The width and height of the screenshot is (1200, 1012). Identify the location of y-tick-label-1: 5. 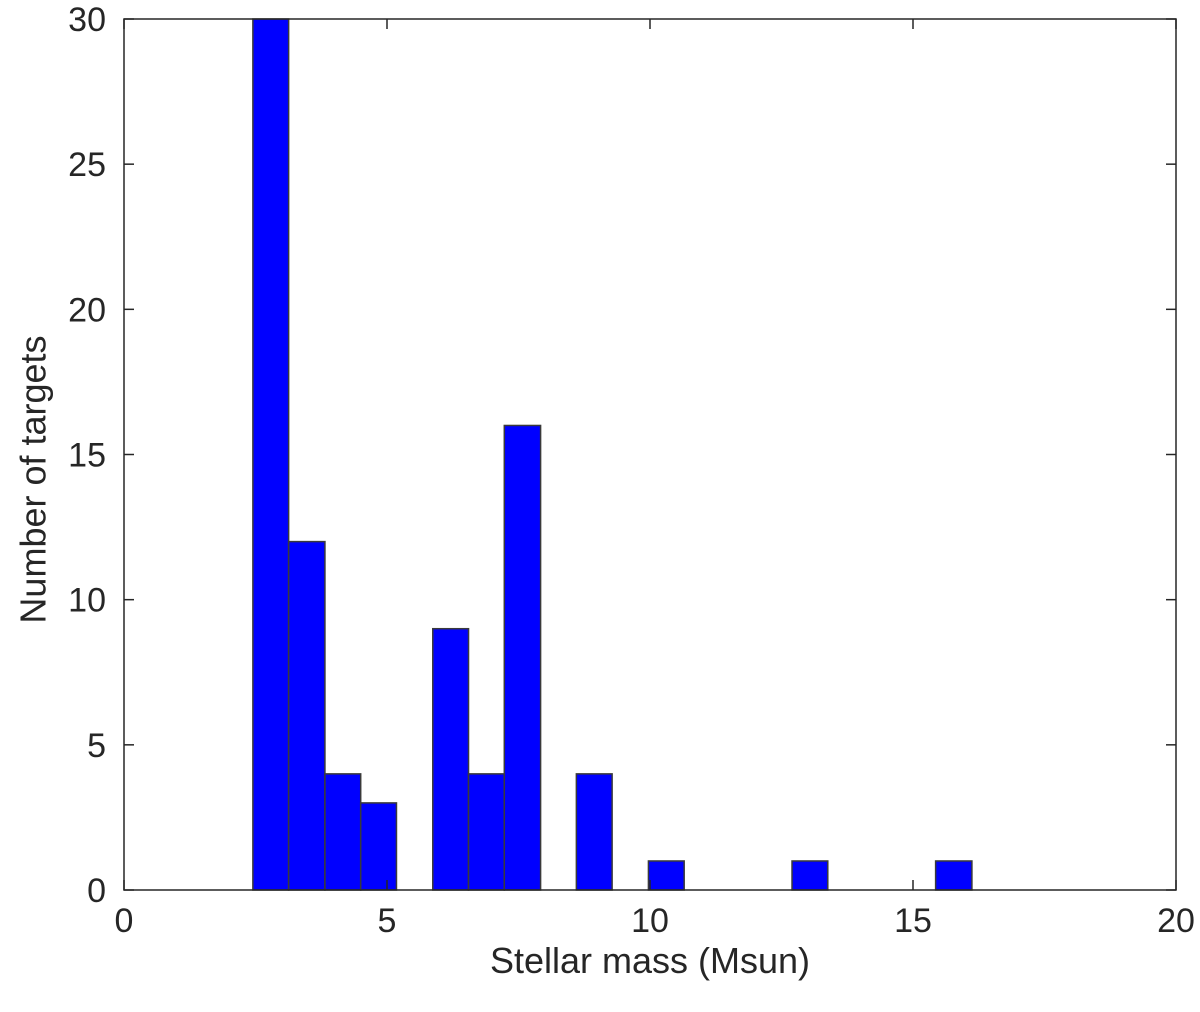
(96, 746).